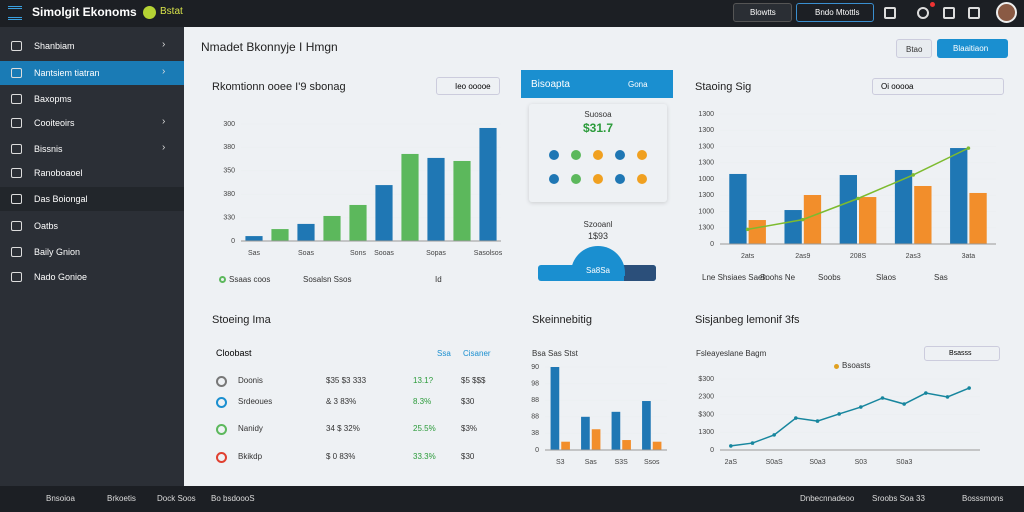 This screenshot has width=1024, height=512. What do you see at coordinates (827, 498) in the screenshot?
I see `footer-item: Dnbecnnadeoo` at bounding box center [827, 498].